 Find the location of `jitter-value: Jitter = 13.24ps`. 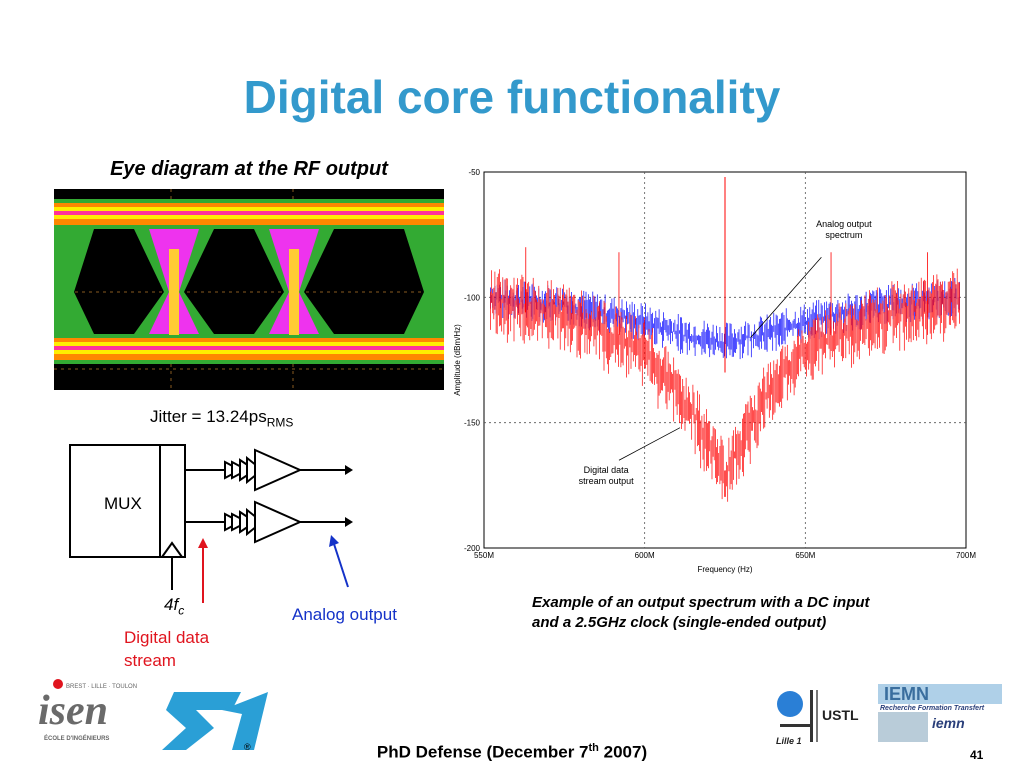

jitter-value: Jitter = 13.24ps is located at coordinates (208, 416).